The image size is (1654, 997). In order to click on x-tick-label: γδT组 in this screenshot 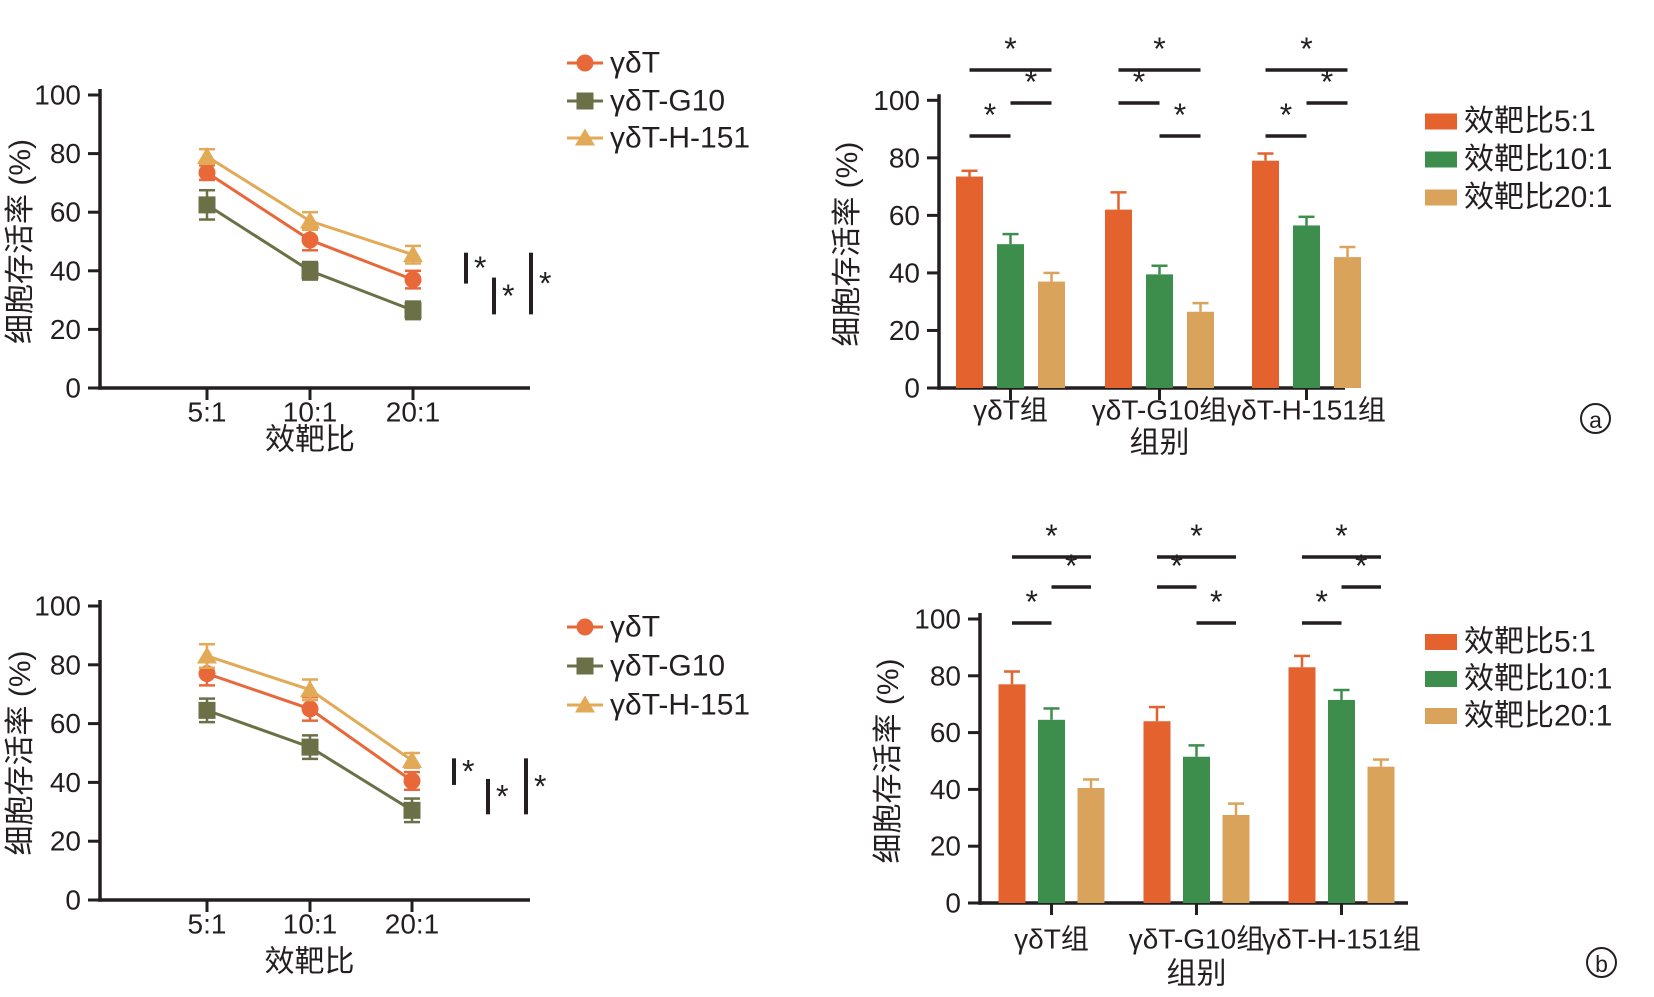, I will do `click(1010, 410)`.